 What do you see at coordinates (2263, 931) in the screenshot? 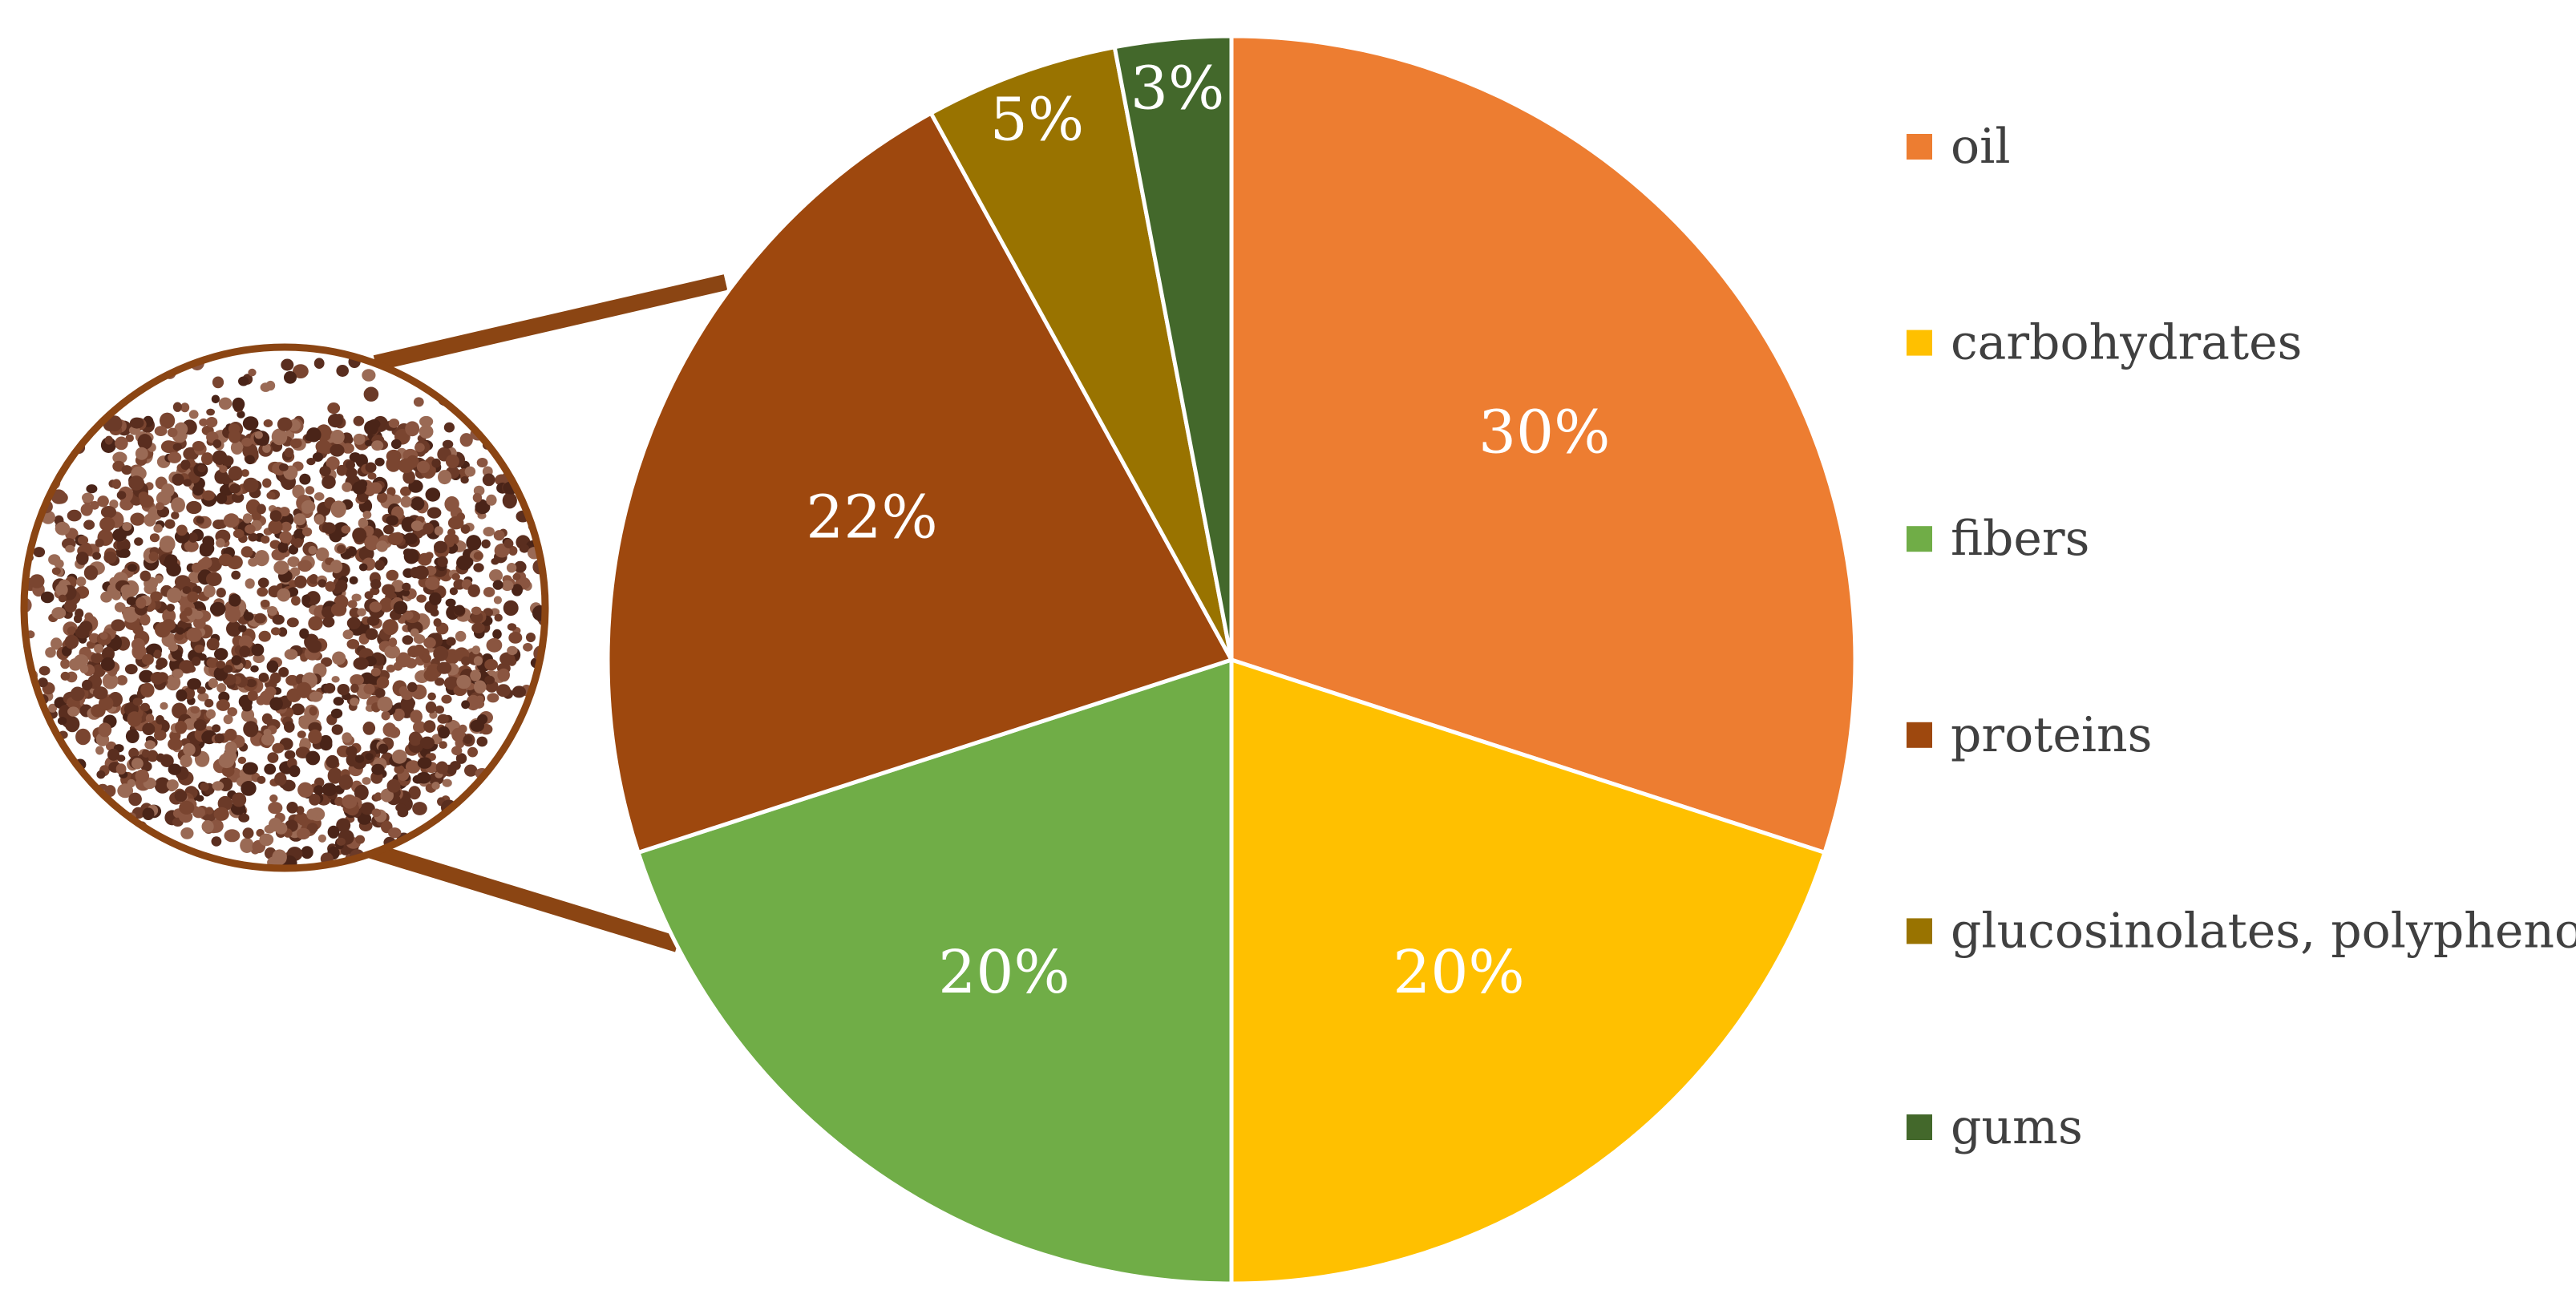
I see `legend-label-glucosinolates-polyphenols: glucosinolates, polyphenols` at bounding box center [2263, 931].